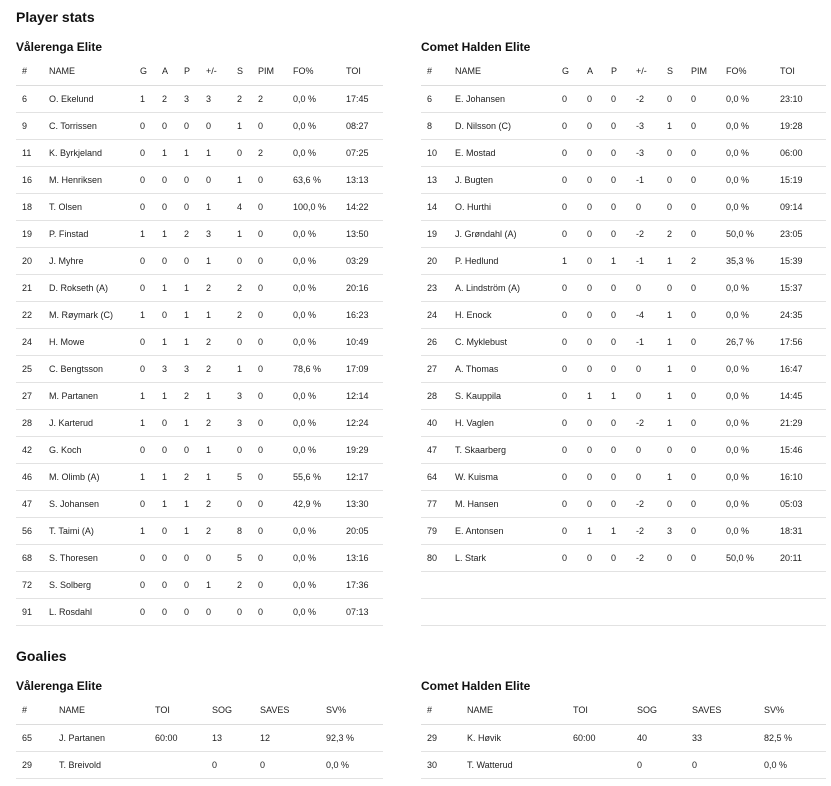 The image size is (831, 786). Describe the element at coordinates (800, 558) in the screenshot. I see `table-cell: 20:11` at that location.